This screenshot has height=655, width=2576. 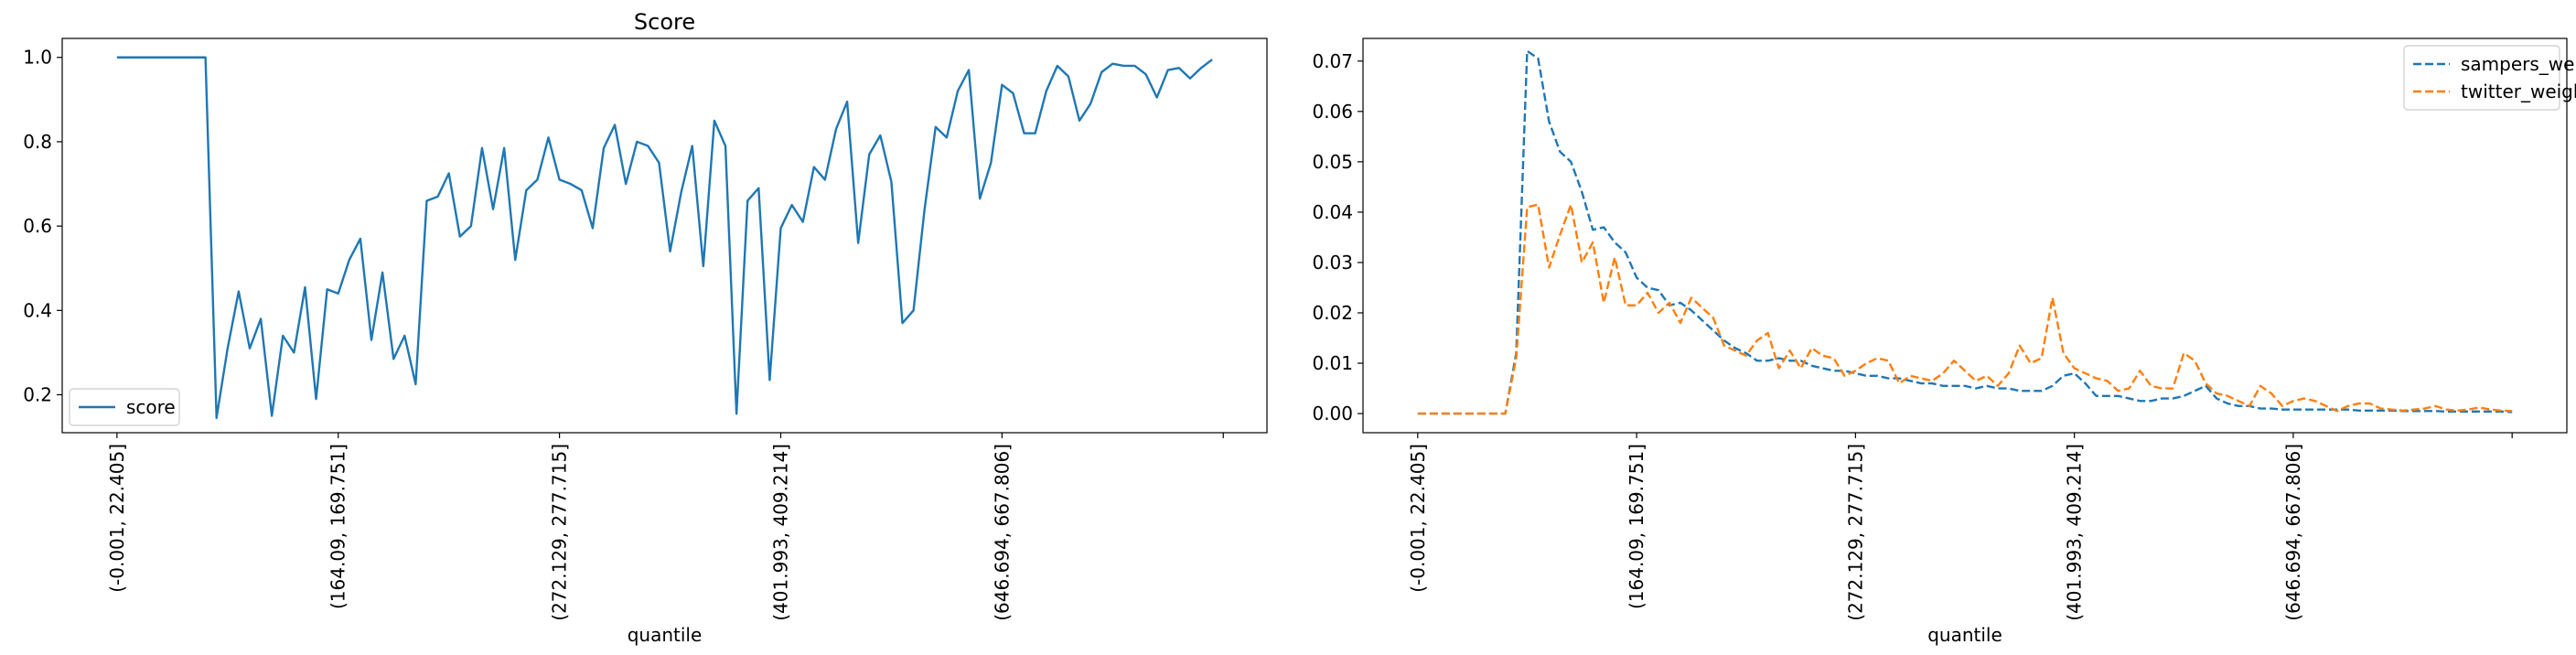 I want to click on y-tick-label: 0.02, so click(x=1332, y=313).